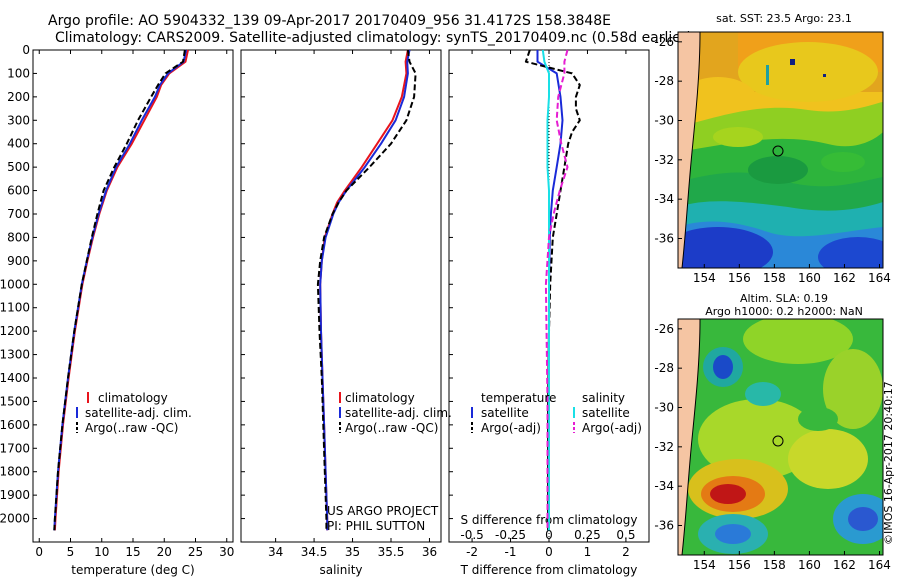 The image size is (900, 580). What do you see at coordinates (664, 42) in the screenshot?
I see `map-y-tick-label: -26` at bounding box center [664, 42].